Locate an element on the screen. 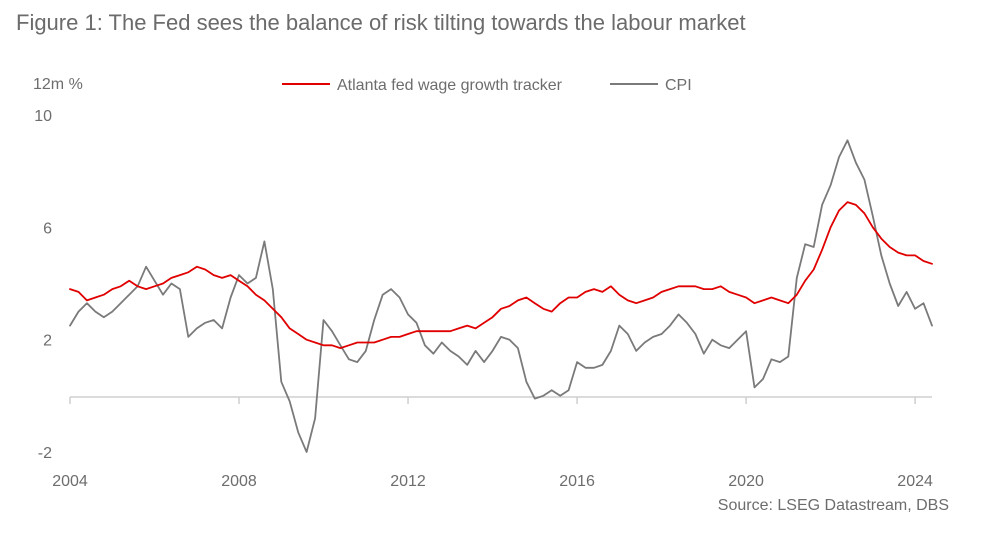 The image size is (987, 549). y-tick-label: -2 is located at coordinates (45, 453).